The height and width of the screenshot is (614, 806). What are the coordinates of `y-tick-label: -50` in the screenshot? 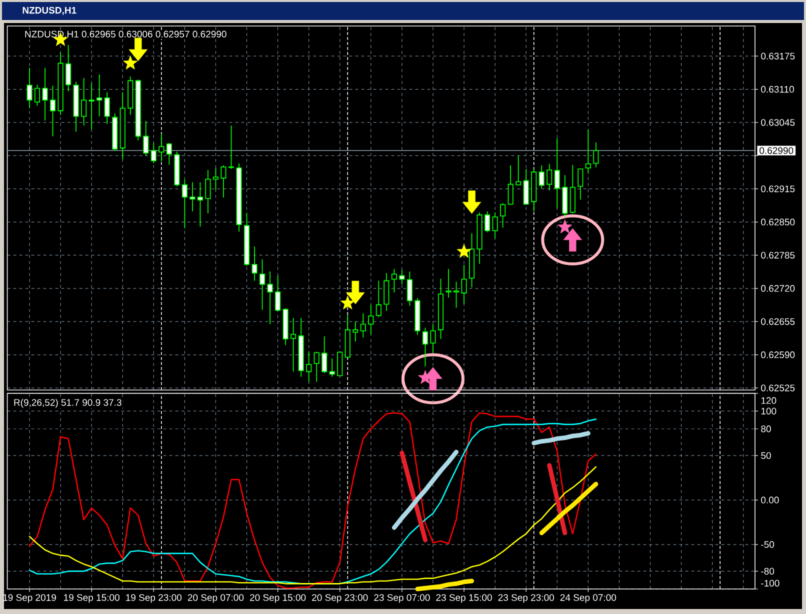 It's located at (767, 544).